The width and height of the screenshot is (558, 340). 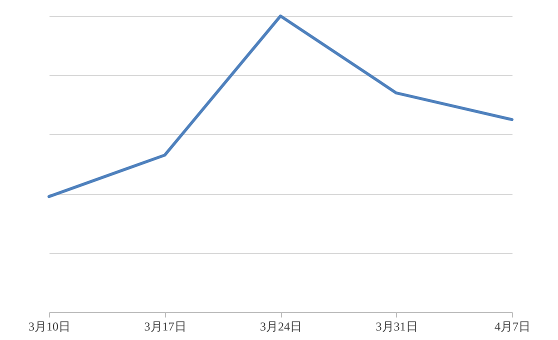 What do you see at coordinates (165, 327) in the screenshot?
I see `x-tick-label: 3月17日` at bounding box center [165, 327].